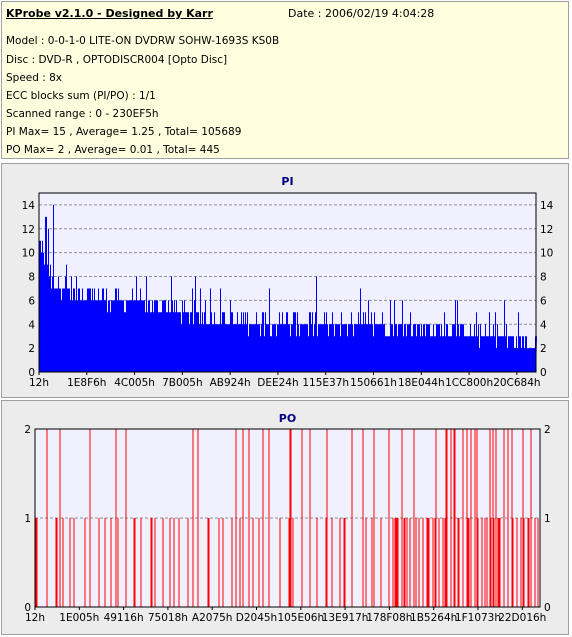  I want to click on x-tick-label: AB924h, so click(230, 383).